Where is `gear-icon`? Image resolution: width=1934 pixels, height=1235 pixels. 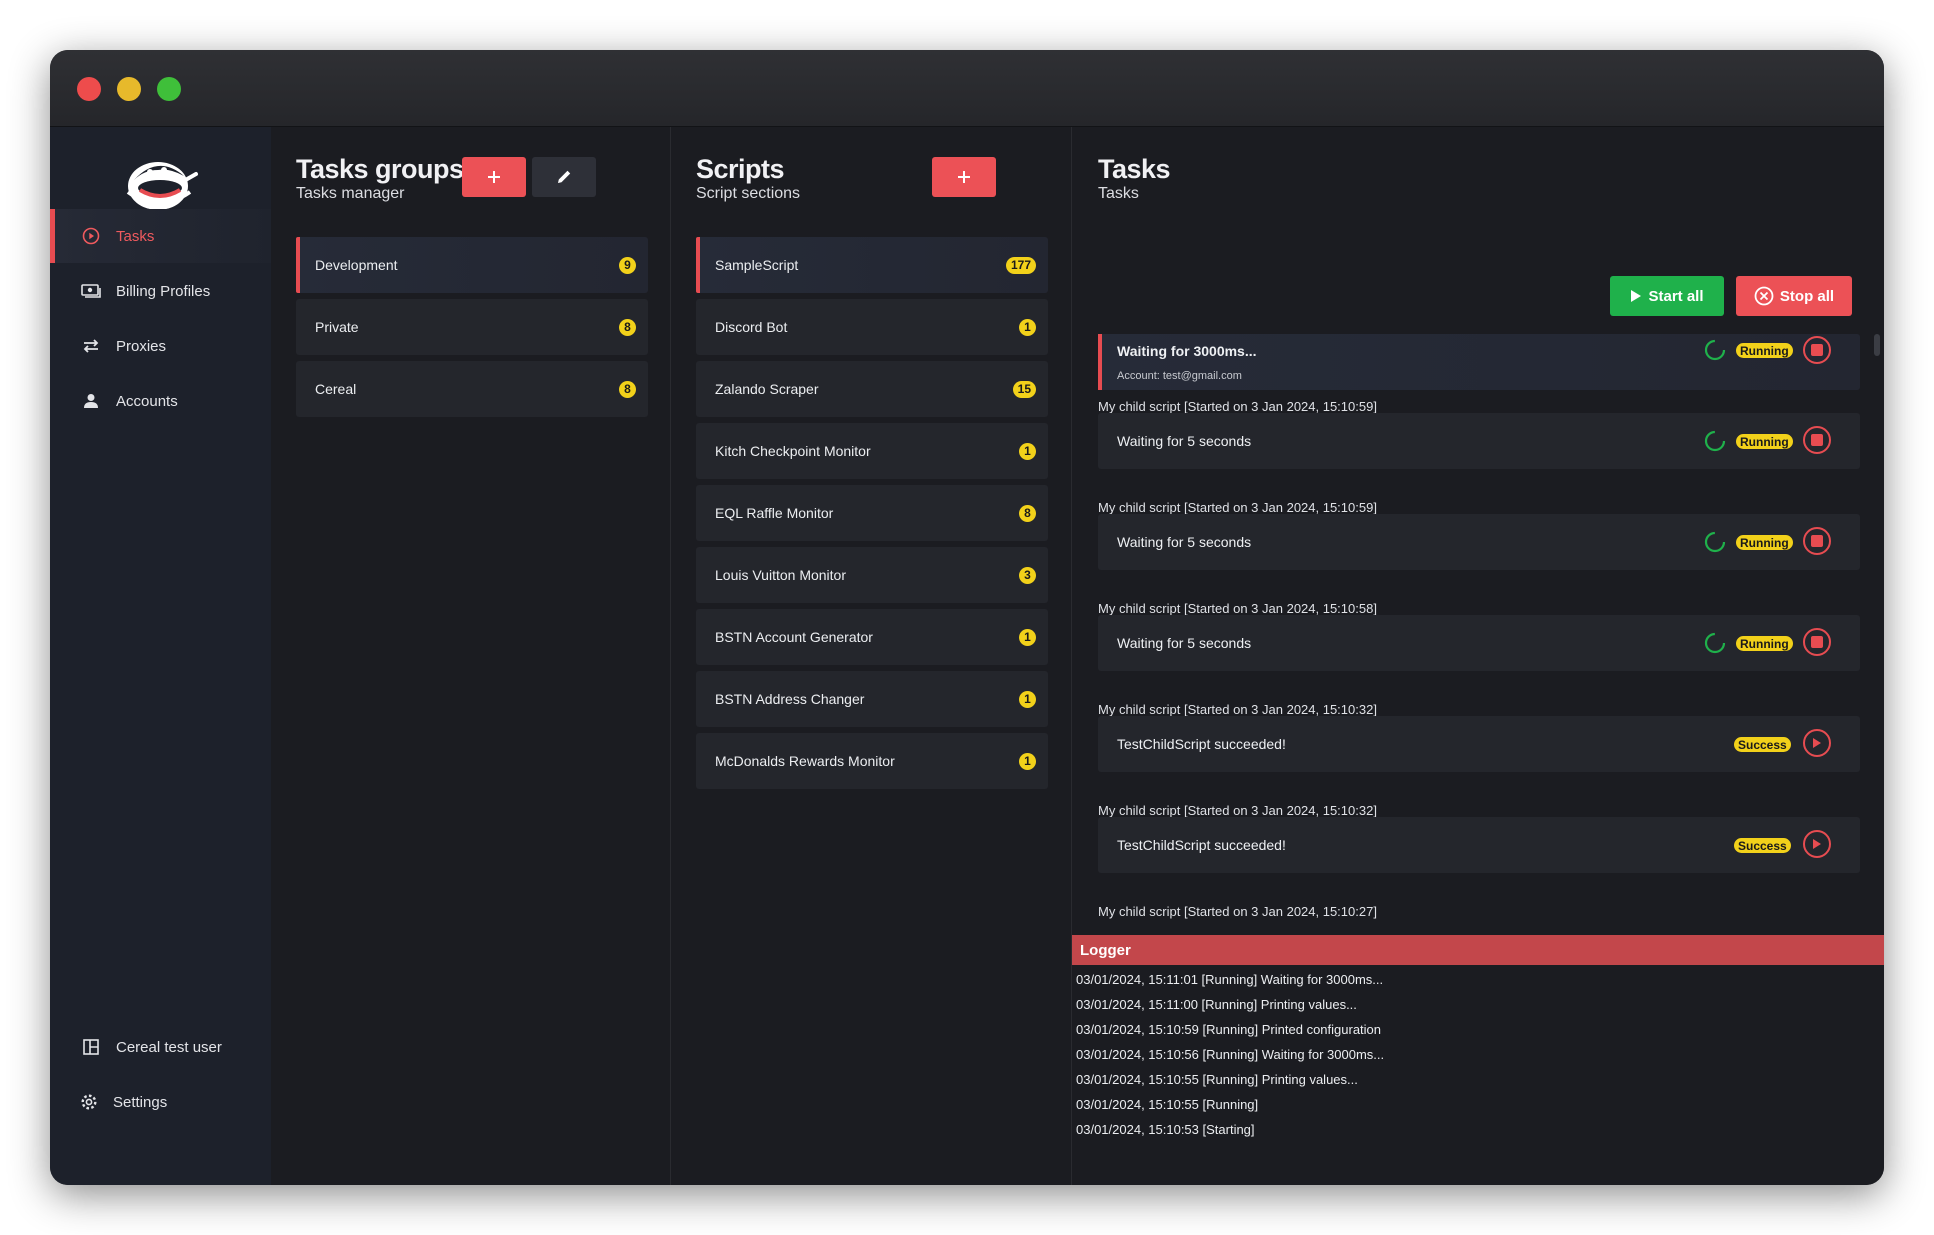 gear-icon is located at coordinates (89, 1102).